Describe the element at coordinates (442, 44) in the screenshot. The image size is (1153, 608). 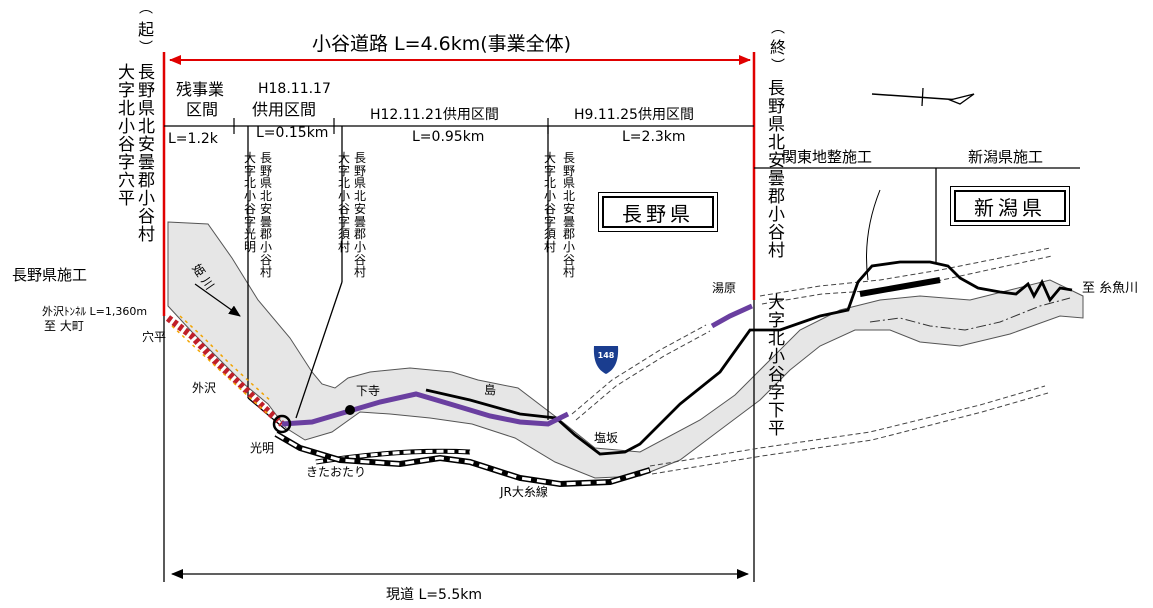
I see `project-title: 小谷道路 L=4.6km(事業全体)` at that location.